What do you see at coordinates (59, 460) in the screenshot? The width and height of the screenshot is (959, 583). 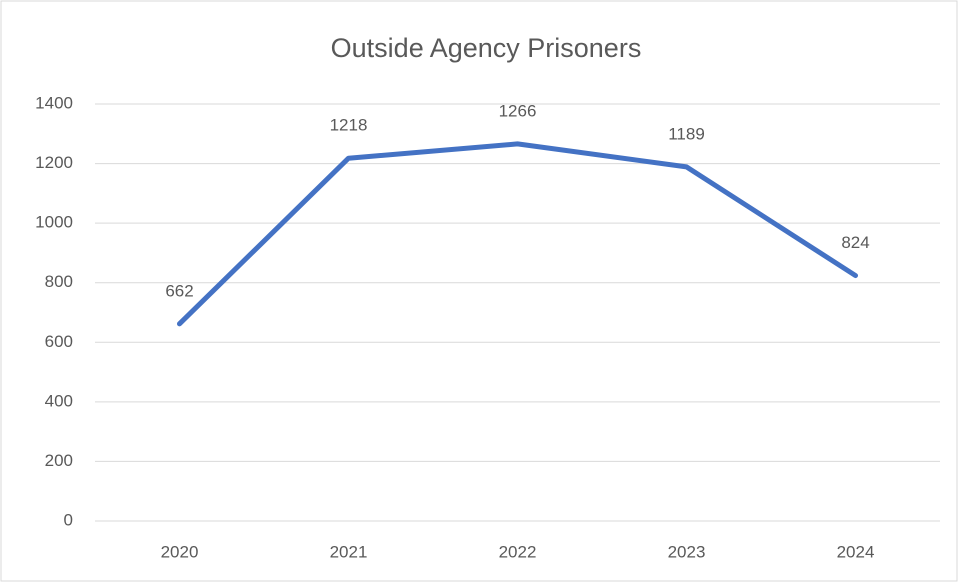 I see `y-tick-label: 200` at bounding box center [59, 460].